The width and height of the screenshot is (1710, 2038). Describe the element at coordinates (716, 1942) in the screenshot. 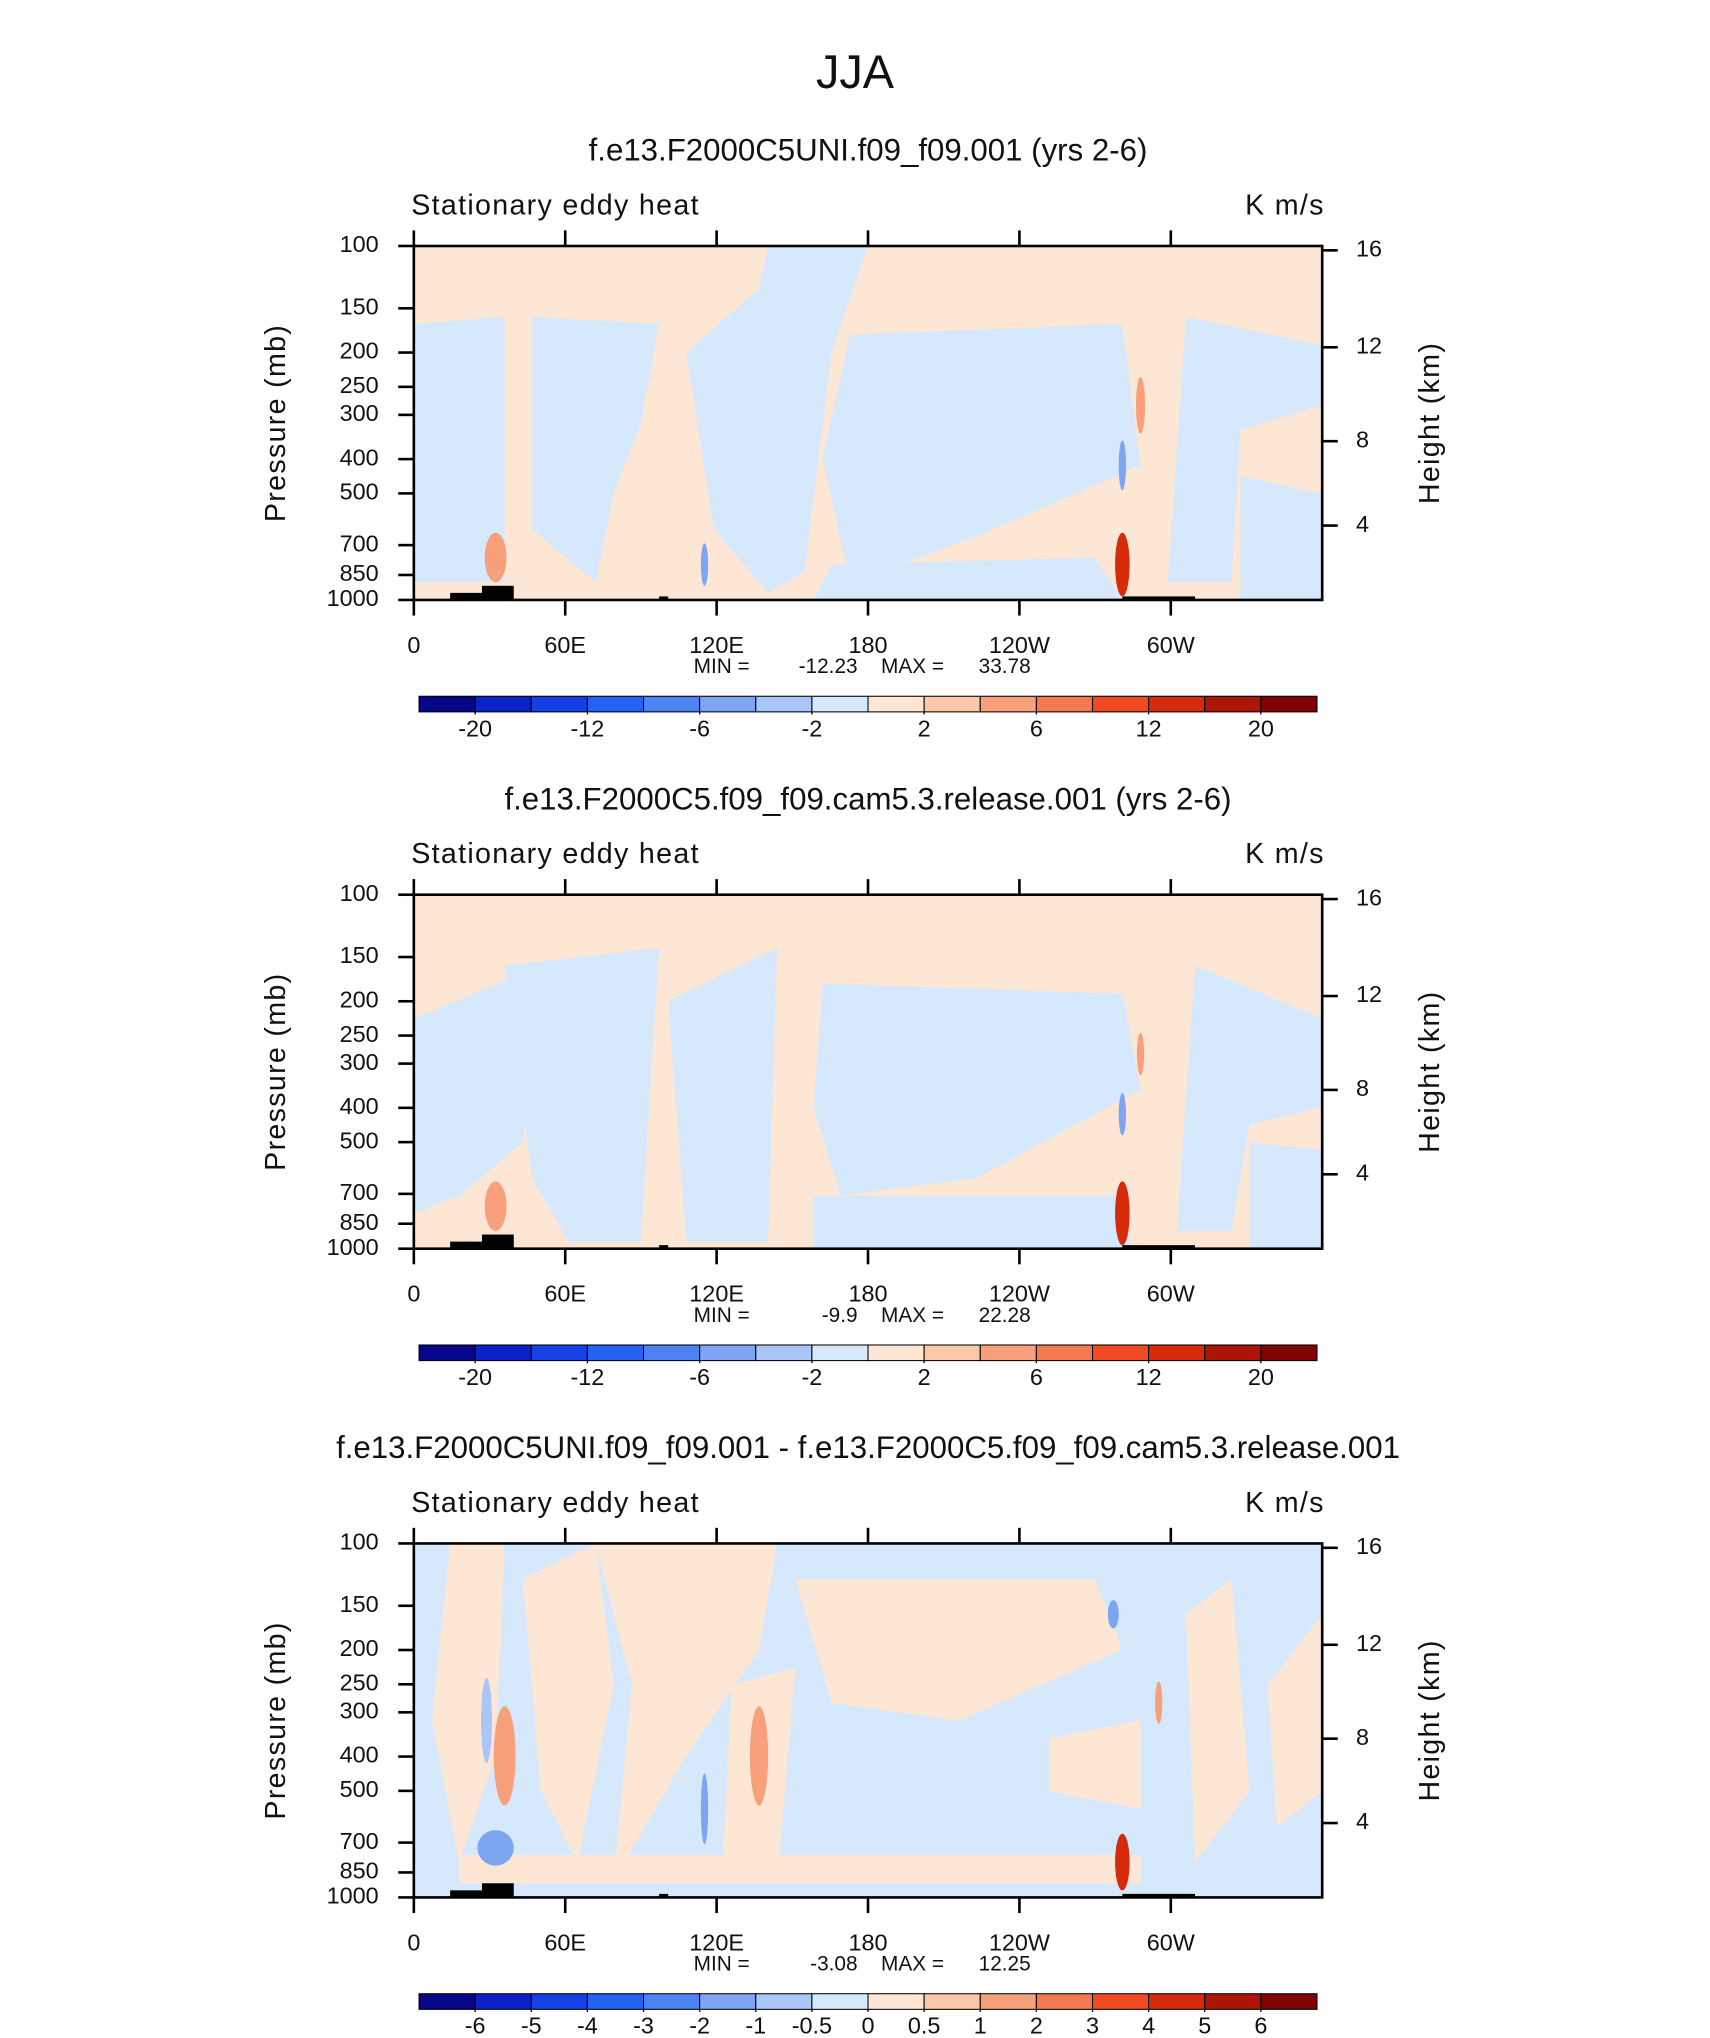

I see `x-tick-label: 120E` at that location.